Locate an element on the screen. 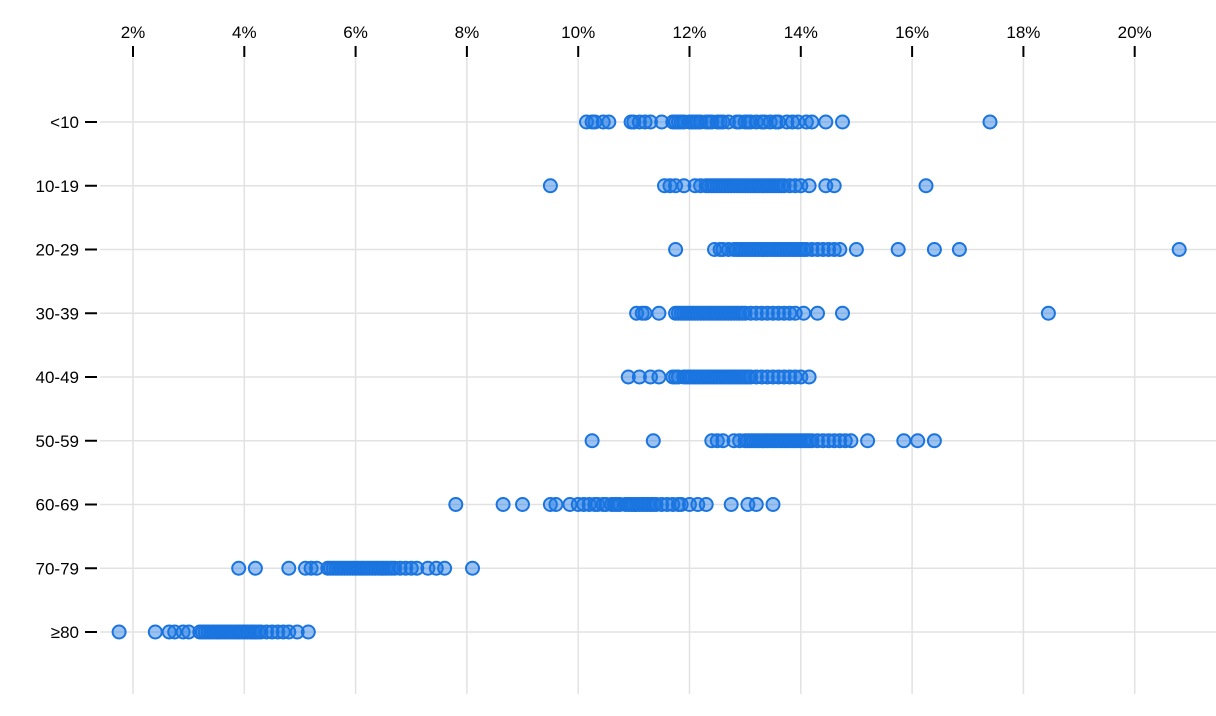 The height and width of the screenshot is (716, 1216). y-axis-category-label: 60-69 is located at coordinates (57, 505).